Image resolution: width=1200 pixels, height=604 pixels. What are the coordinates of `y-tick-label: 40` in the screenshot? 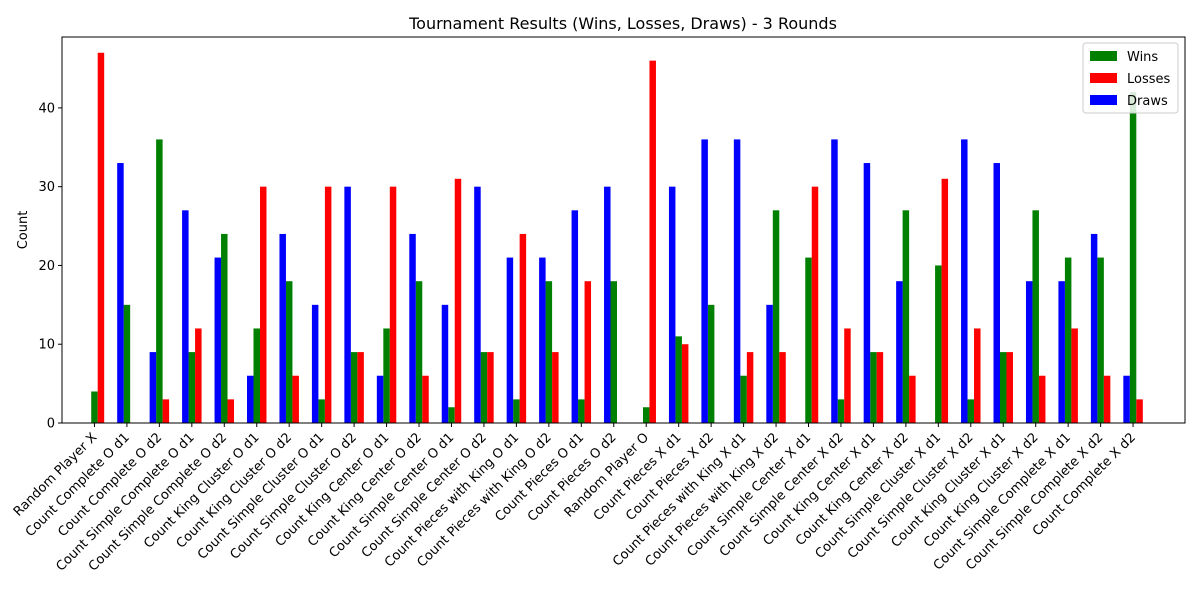 It's located at (46, 108).